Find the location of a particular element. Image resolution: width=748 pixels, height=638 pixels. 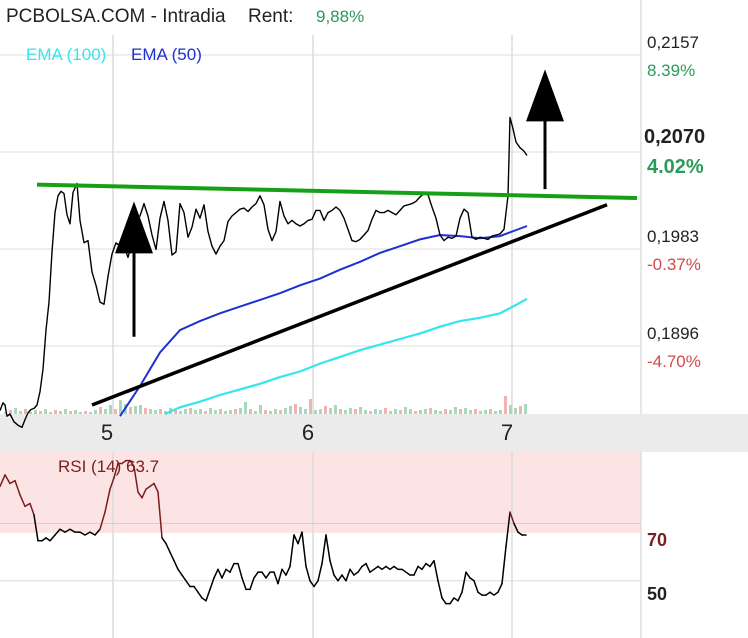

x-tick-day-6: 6 is located at coordinates (308, 432).